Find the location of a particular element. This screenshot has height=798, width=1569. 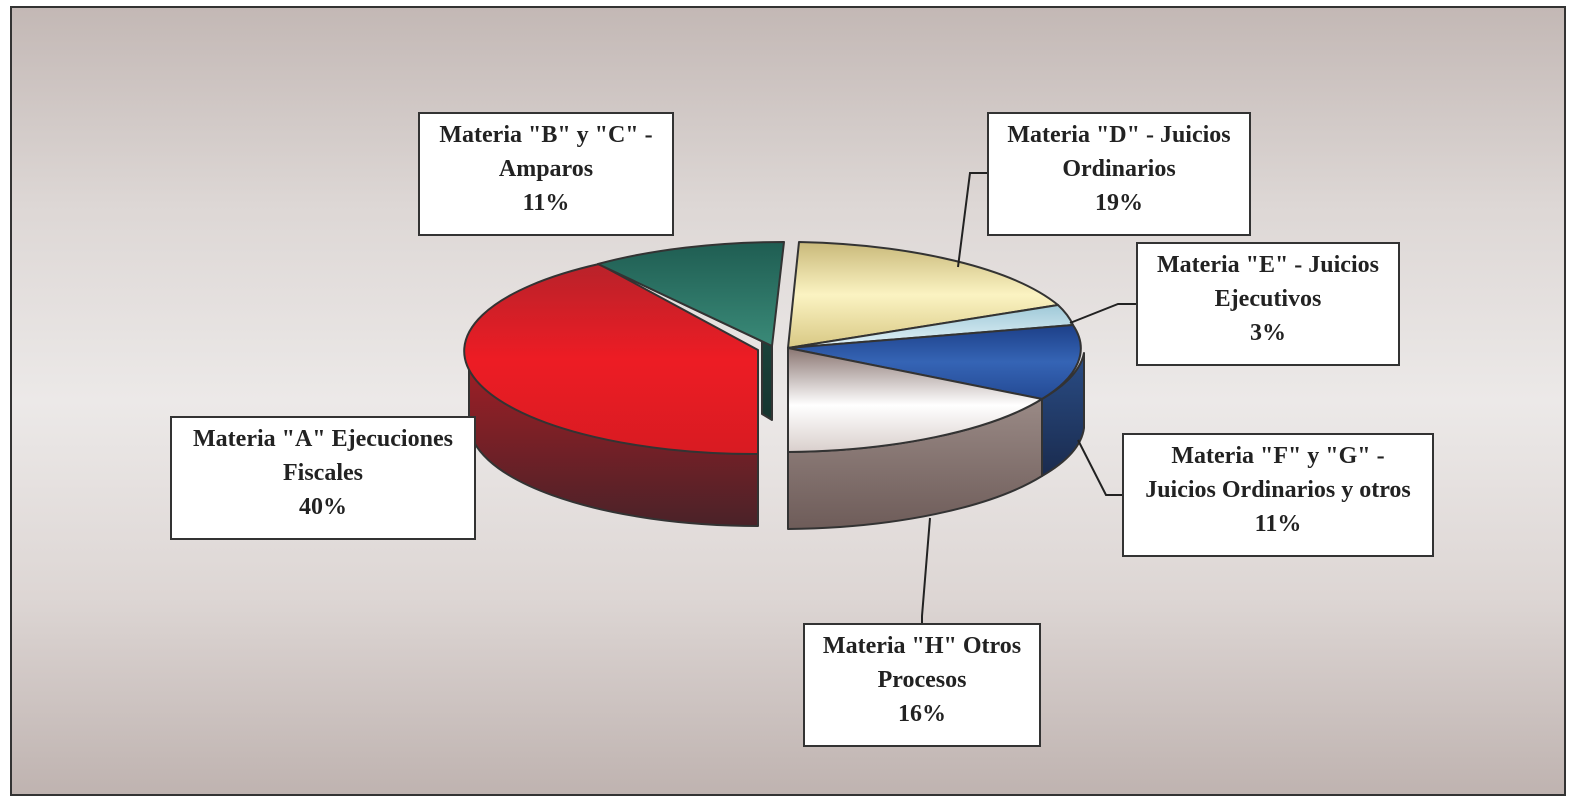

slice-materia-d is located at coordinates (923, 295).